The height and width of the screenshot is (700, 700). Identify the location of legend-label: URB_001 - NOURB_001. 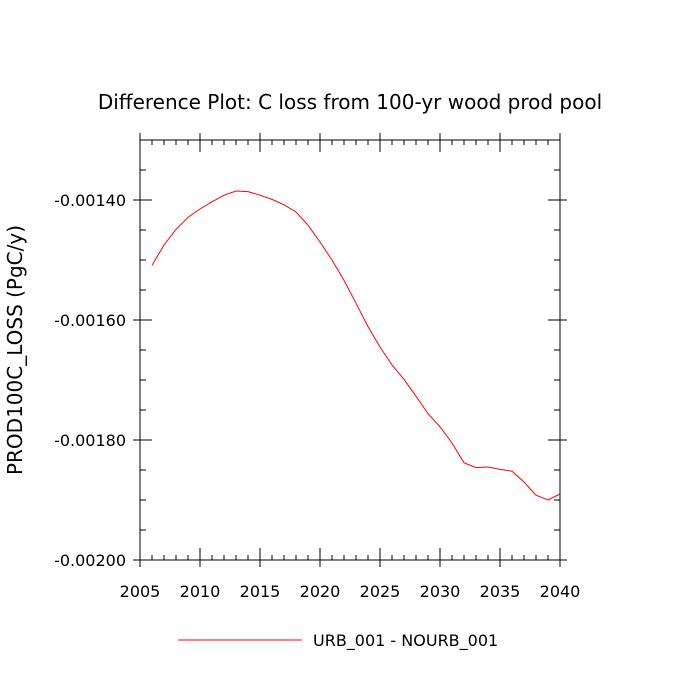
(405, 641).